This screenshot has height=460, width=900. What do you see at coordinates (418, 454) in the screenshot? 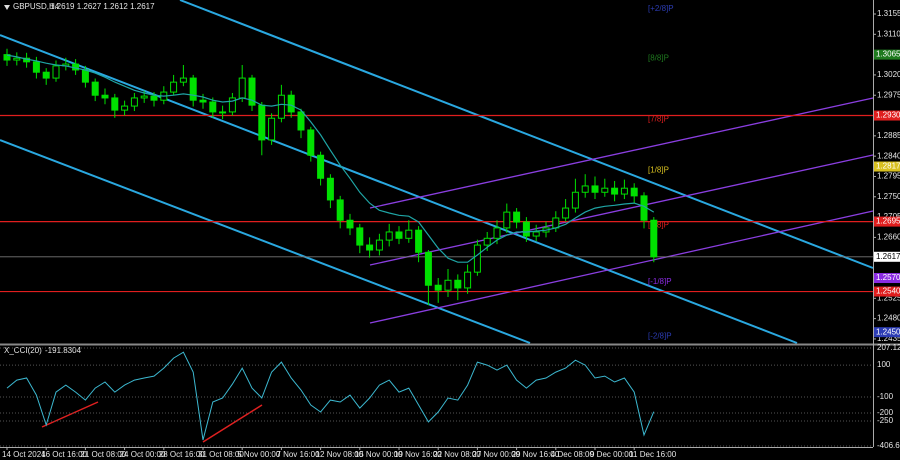
I see `x-tick-label: 19 Nov 16:00` at bounding box center [418, 454].